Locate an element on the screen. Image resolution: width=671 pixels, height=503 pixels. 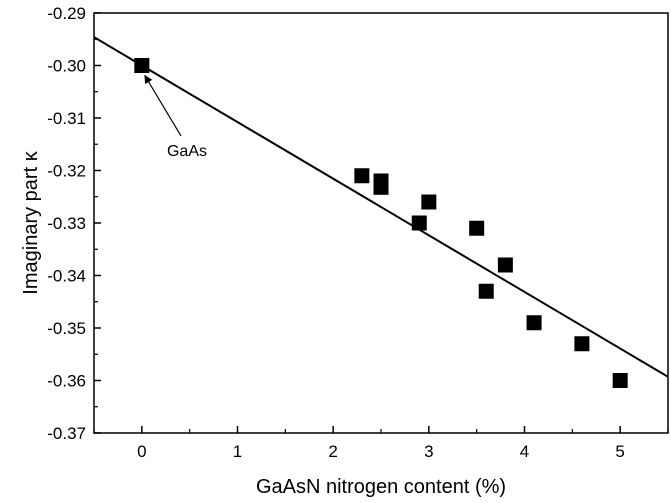
y-tick-label: -0.33 is located at coordinates (66, 223).